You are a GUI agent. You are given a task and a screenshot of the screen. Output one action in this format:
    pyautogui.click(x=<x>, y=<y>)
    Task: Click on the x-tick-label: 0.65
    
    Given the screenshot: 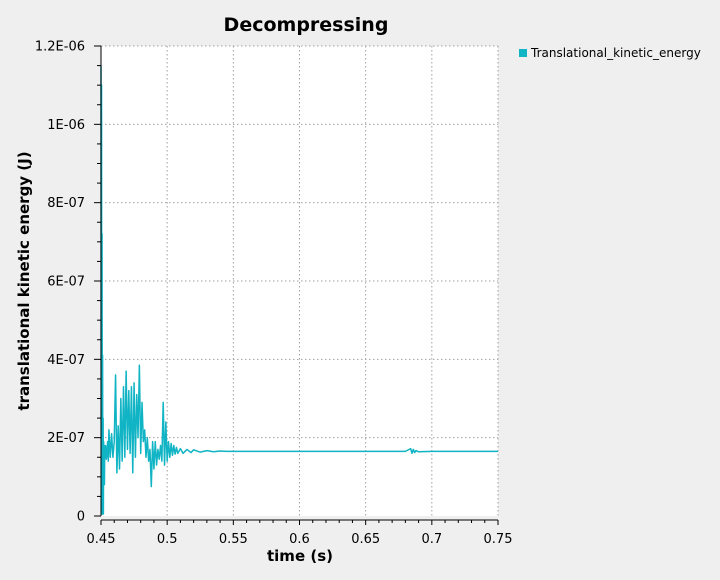 What is the action you would take?
    pyautogui.click(x=365, y=539)
    